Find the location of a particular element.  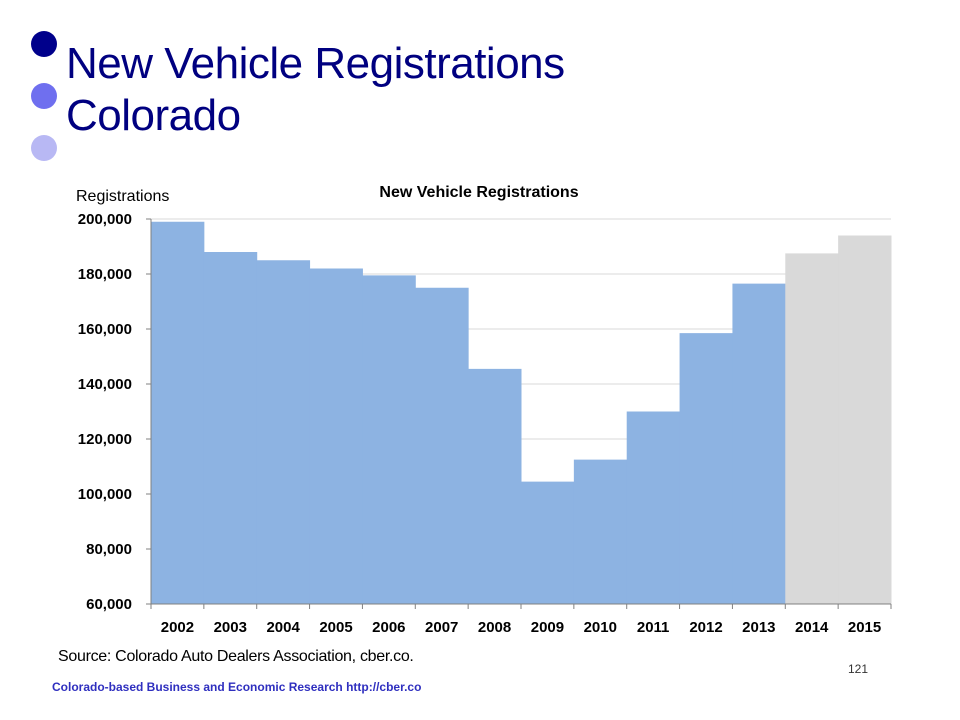

bar-2012 is located at coordinates (706, 468).